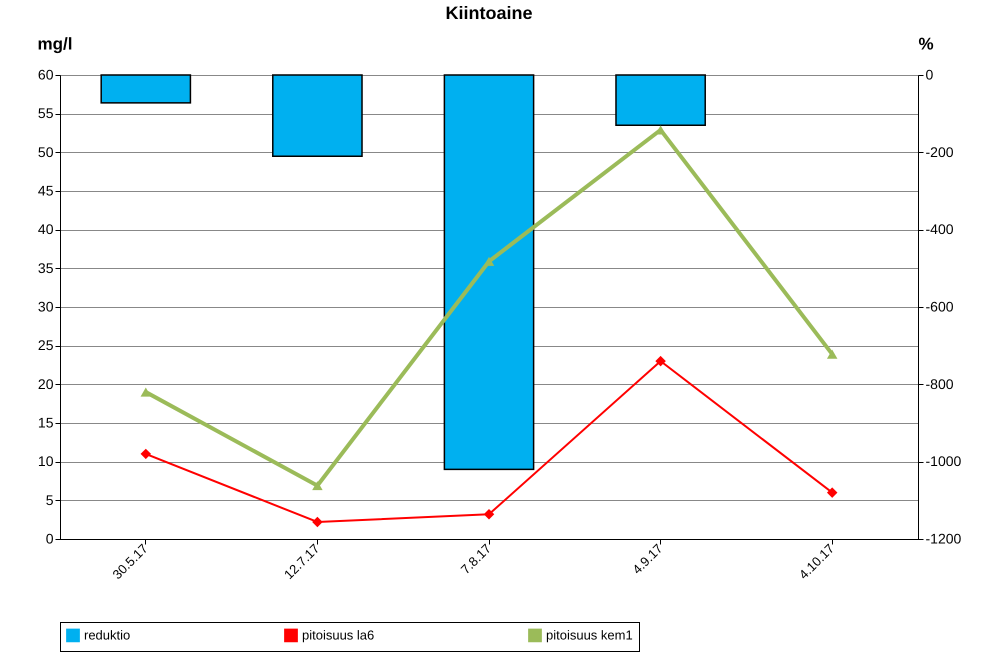 The height and width of the screenshot is (659, 995). Describe the element at coordinates (489, 13) in the screenshot. I see `chart-title: Kiintoaine` at that location.